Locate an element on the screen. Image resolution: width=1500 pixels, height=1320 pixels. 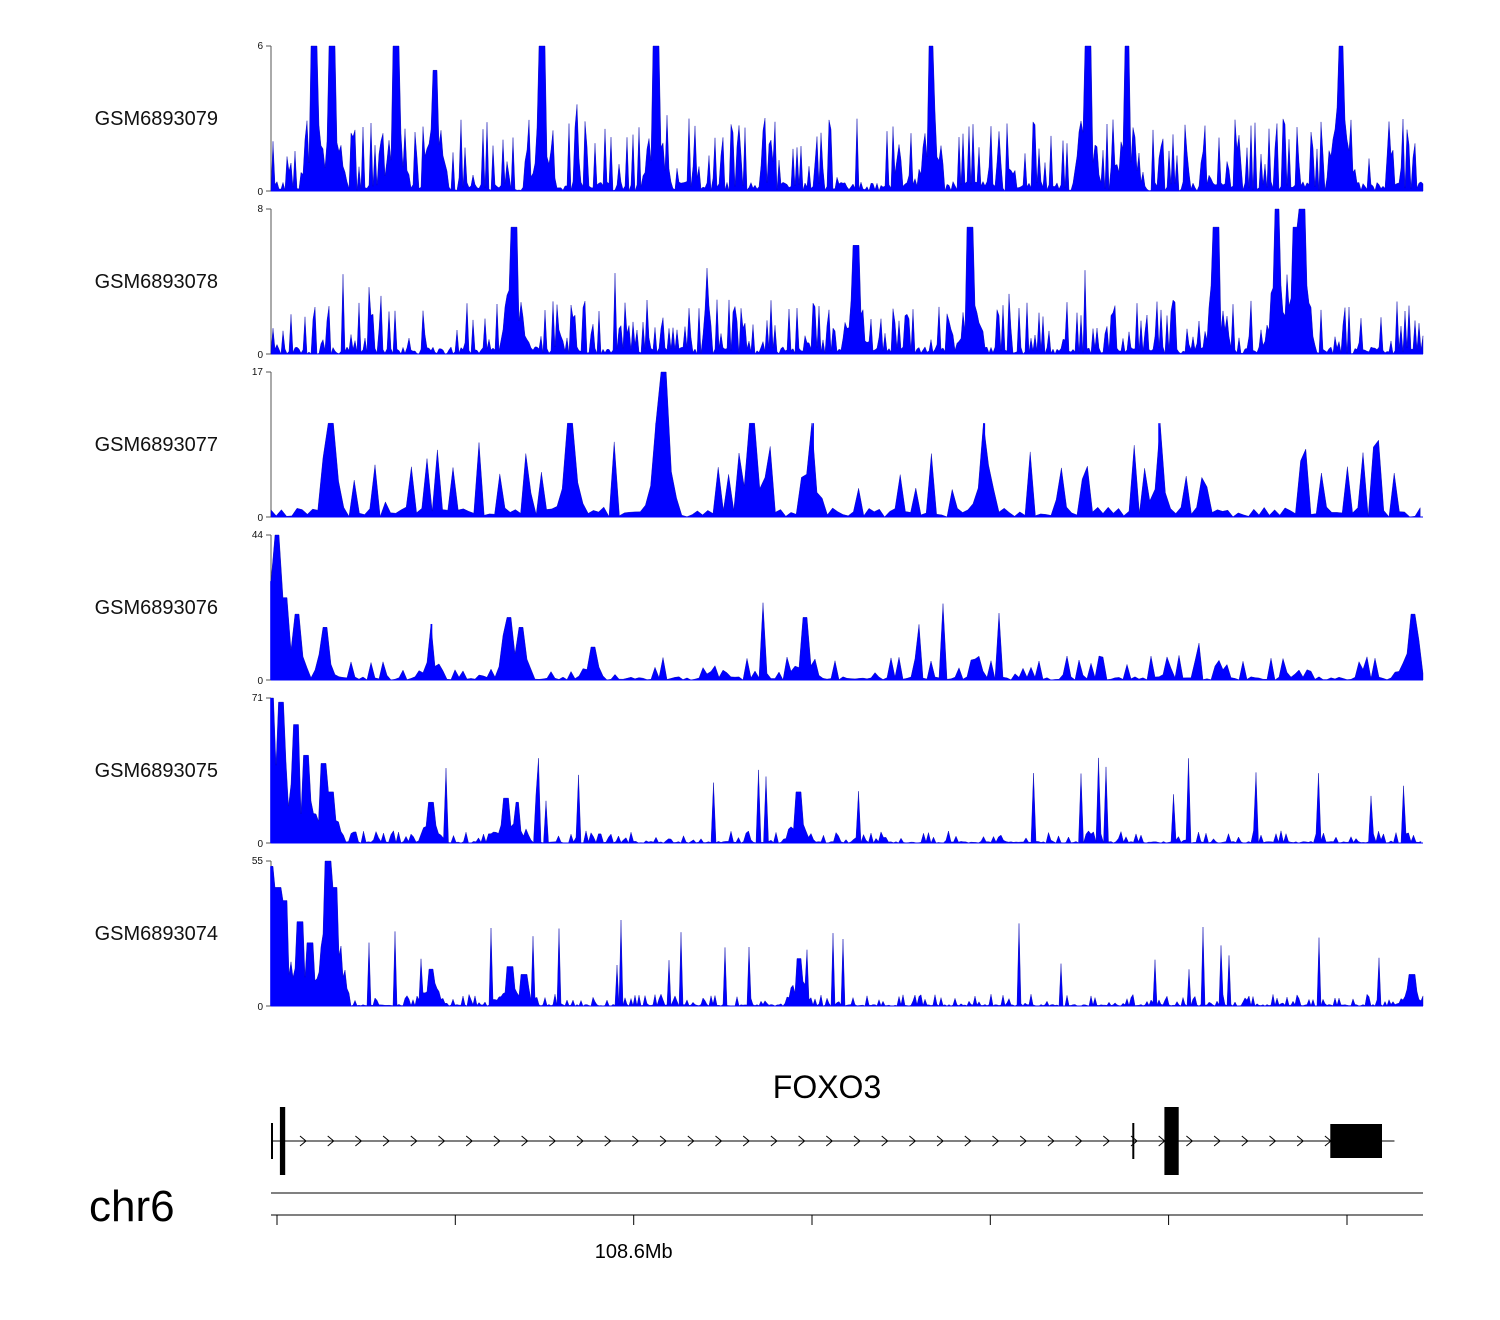
track-label: GSM6893077 is located at coordinates (156, 445).